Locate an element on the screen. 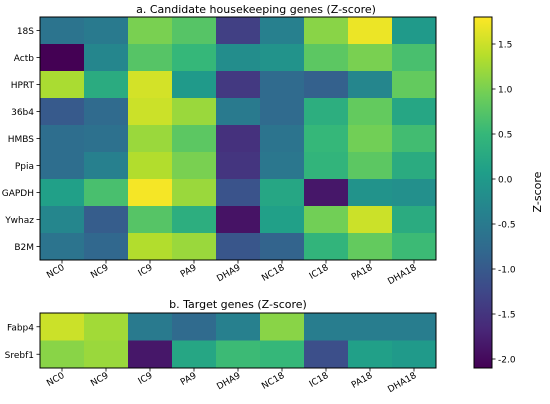 This screenshot has width=550, height=404. column-label: DHA18 is located at coordinates (402, 383).